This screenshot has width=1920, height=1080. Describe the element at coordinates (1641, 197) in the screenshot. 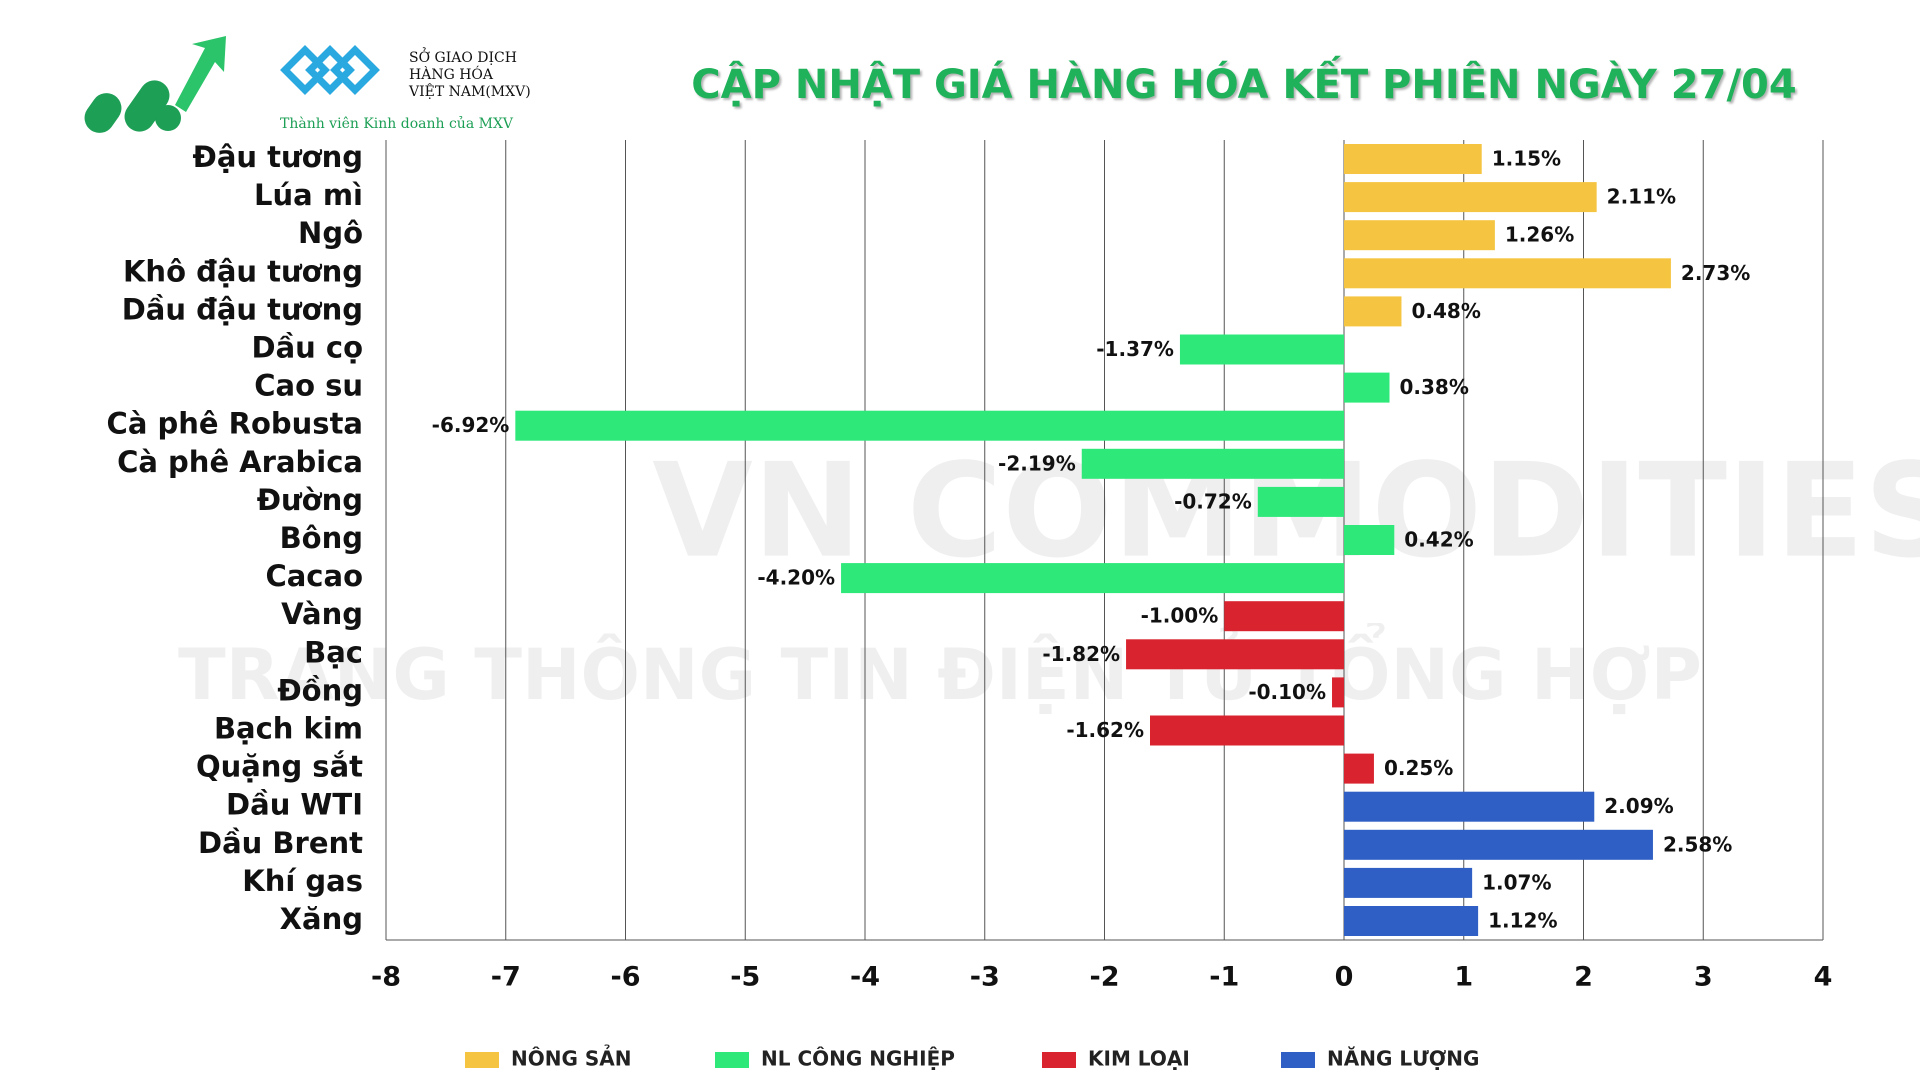

I see `value-label: 2.11%` at that location.